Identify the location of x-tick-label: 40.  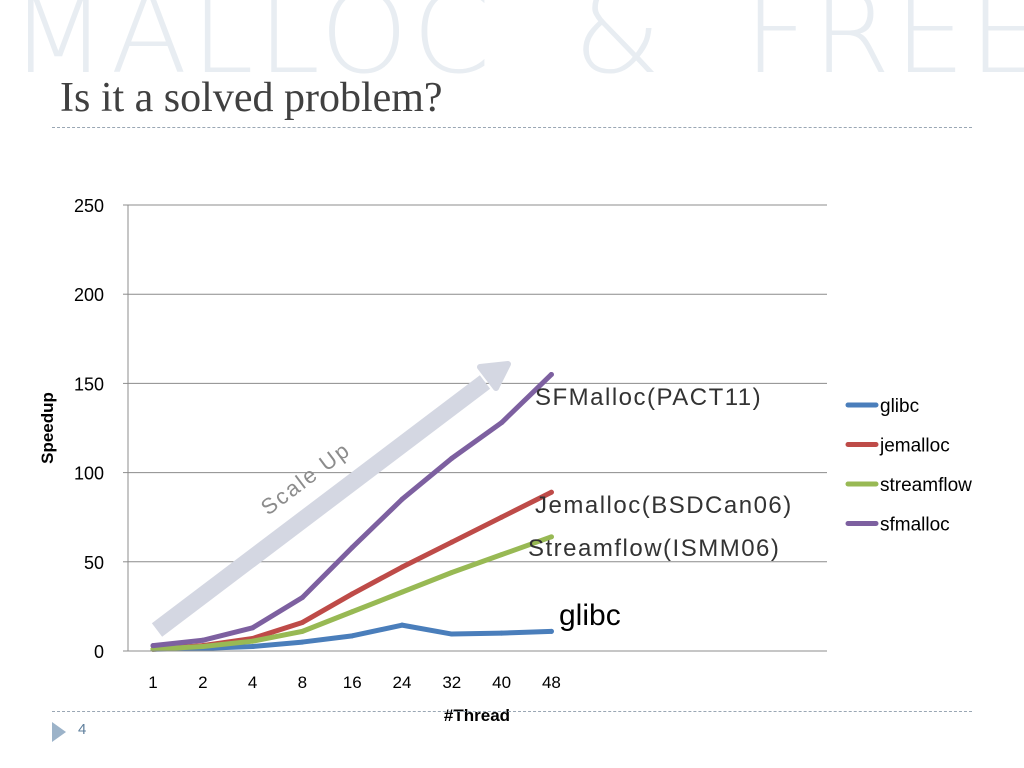
(501, 682).